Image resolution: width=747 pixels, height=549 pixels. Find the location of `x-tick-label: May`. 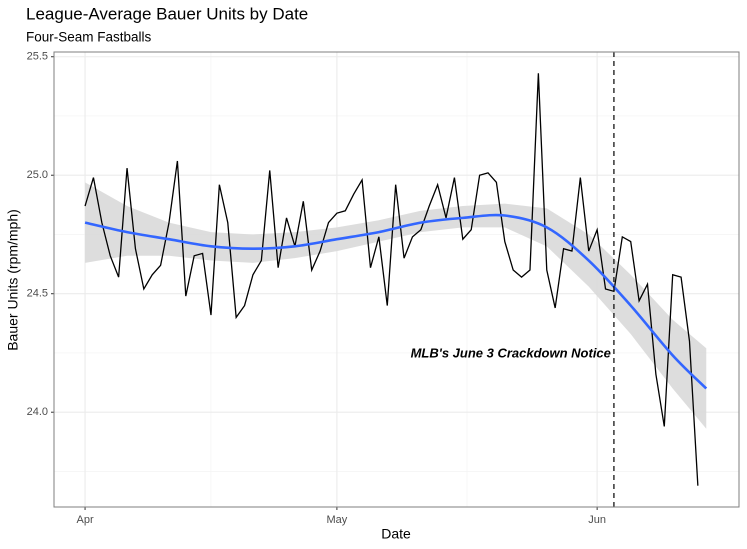

x-tick-label: May is located at coordinates (337, 520).